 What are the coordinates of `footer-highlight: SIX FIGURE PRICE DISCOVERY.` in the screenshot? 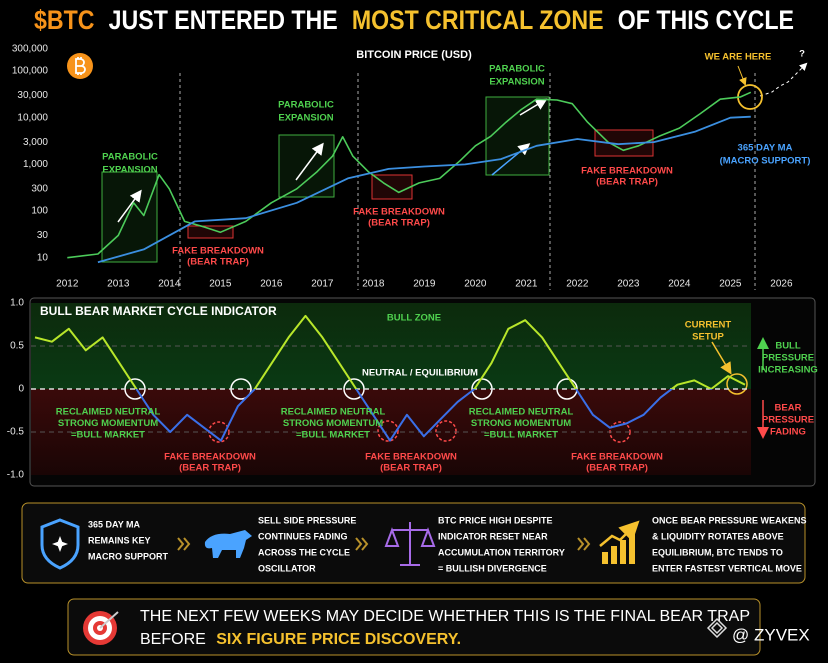 It's located at (338, 639).